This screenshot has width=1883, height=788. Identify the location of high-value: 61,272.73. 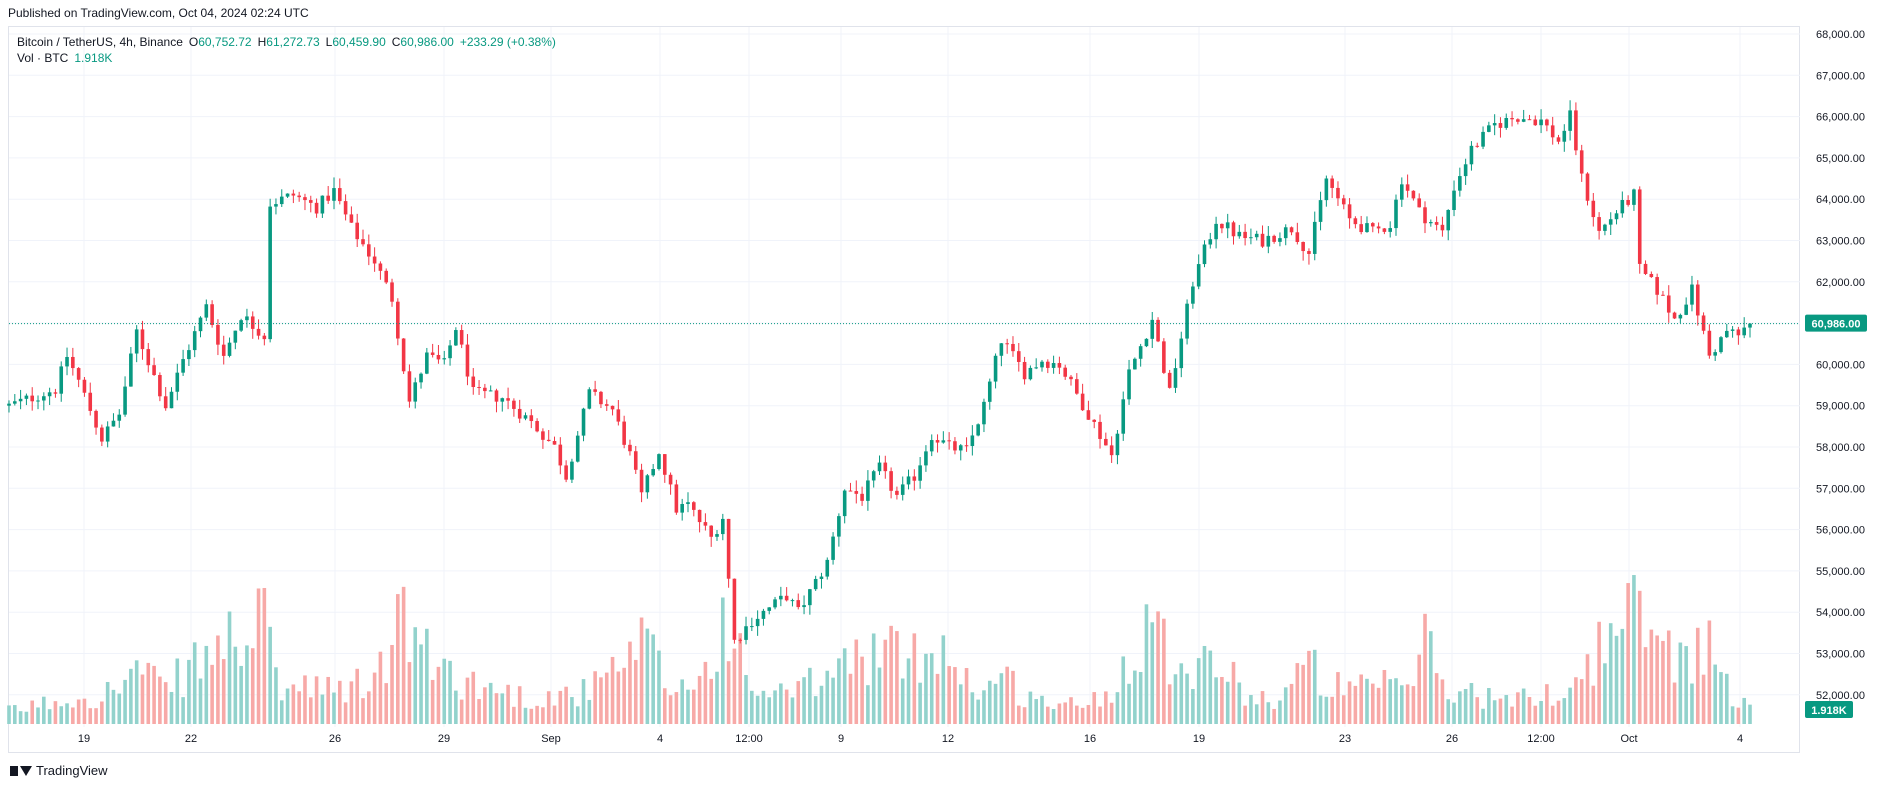
(293, 42).